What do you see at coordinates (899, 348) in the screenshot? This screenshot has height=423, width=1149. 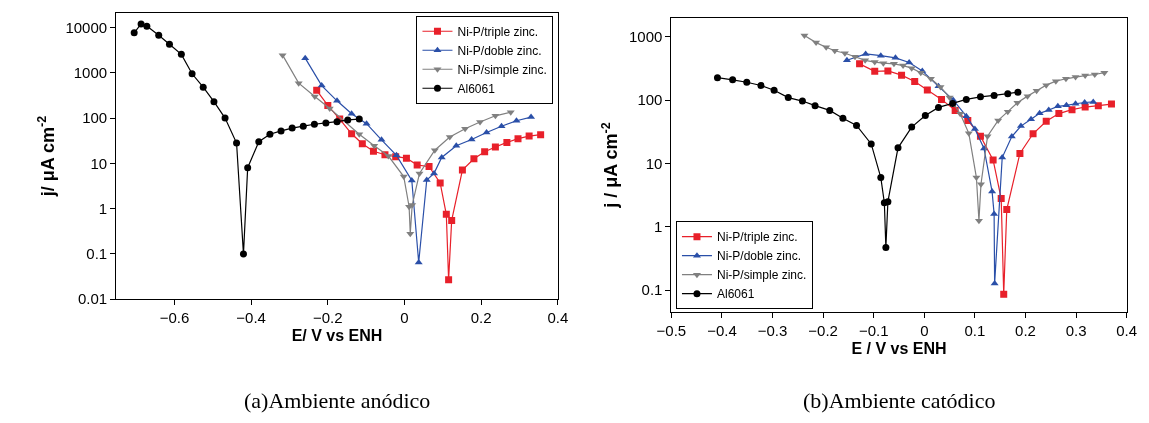 I see `x-axis-title: E / V vs ENH` at bounding box center [899, 348].